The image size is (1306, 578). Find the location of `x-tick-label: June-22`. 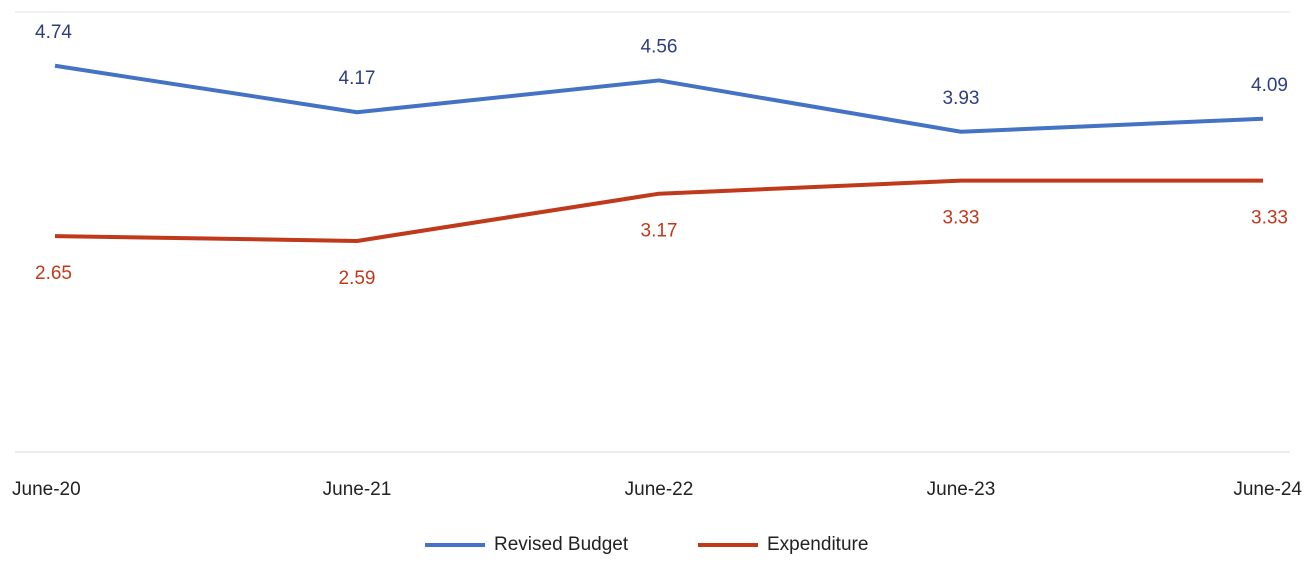

x-tick-label: June-22 is located at coordinates (659, 489).